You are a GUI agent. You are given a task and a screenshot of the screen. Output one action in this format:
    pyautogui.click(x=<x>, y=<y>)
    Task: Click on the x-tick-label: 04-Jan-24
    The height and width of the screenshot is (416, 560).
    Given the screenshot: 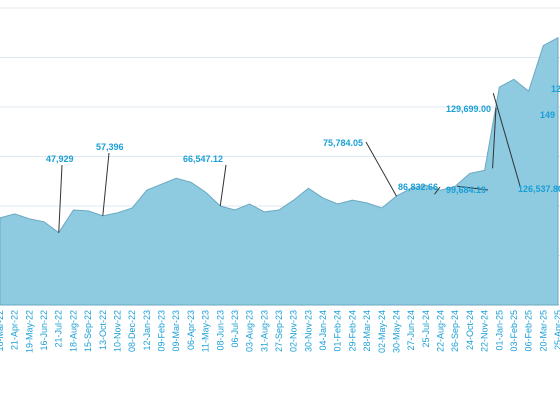 What is the action you would take?
    pyautogui.click(x=323, y=330)
    